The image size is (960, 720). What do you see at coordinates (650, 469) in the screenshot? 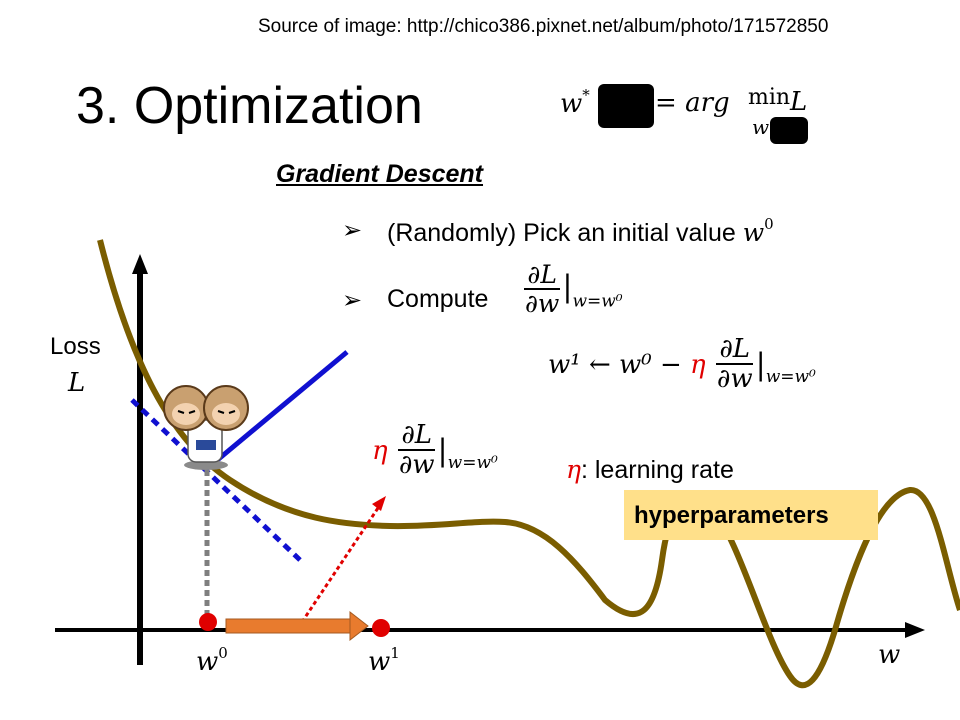
I see `learning-rate-label: η: learning rate` at bounding box center [650, 469].